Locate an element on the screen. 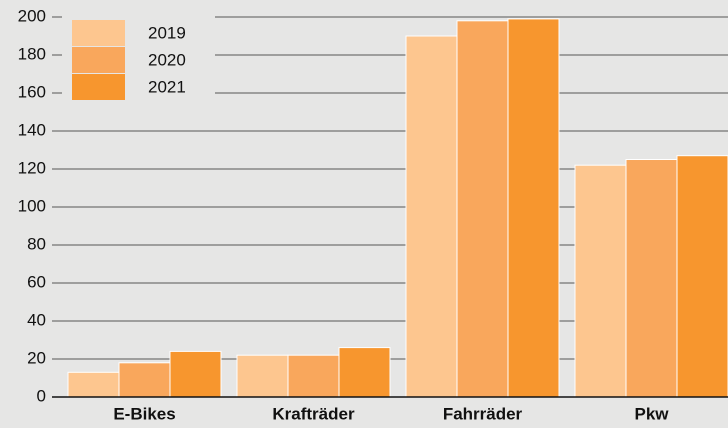  y-tick-label: 180 is located at coordinates (32, 53).